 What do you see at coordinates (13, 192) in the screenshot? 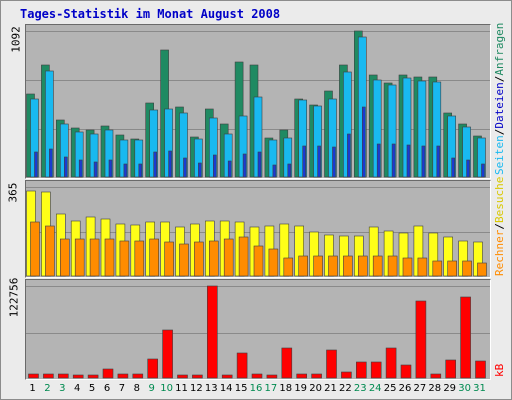
I see `visits-ymax-label: 365` at bounding box center [13, 192].